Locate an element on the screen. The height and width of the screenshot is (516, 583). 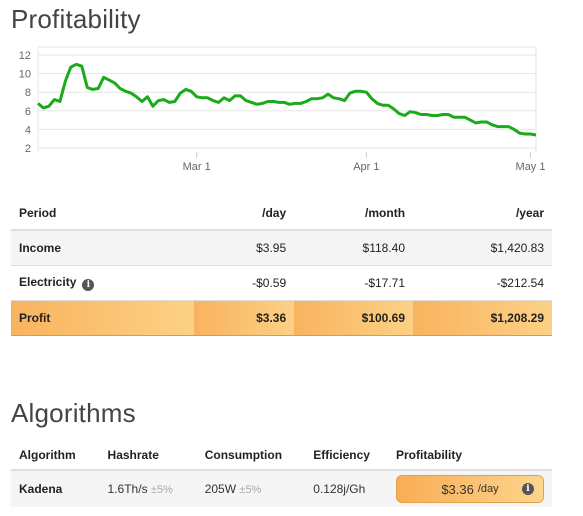
table-row-profit: Profit $3.36 $100.69 $1,208.29 is located at coordinates (281, 318).